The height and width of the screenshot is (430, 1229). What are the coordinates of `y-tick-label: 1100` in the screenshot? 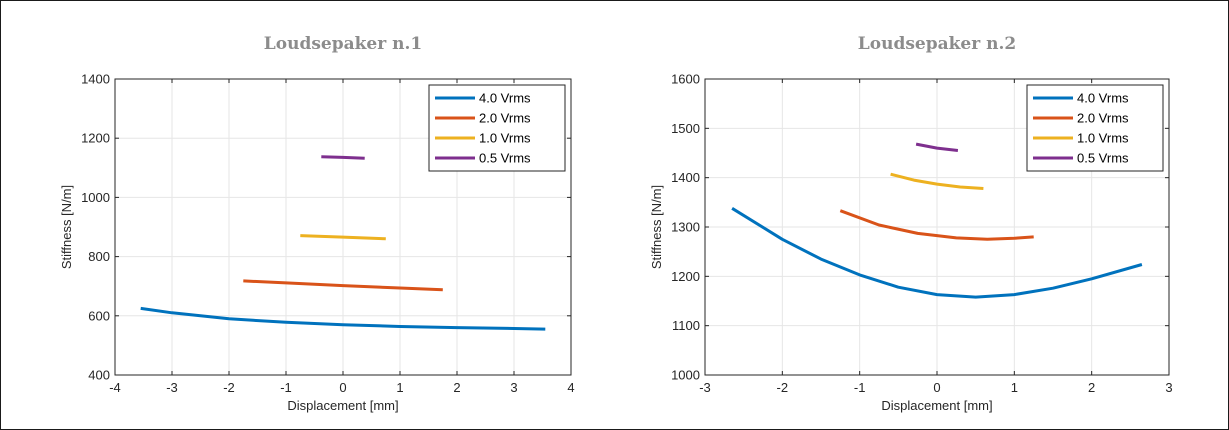 It's located at (686, 325).